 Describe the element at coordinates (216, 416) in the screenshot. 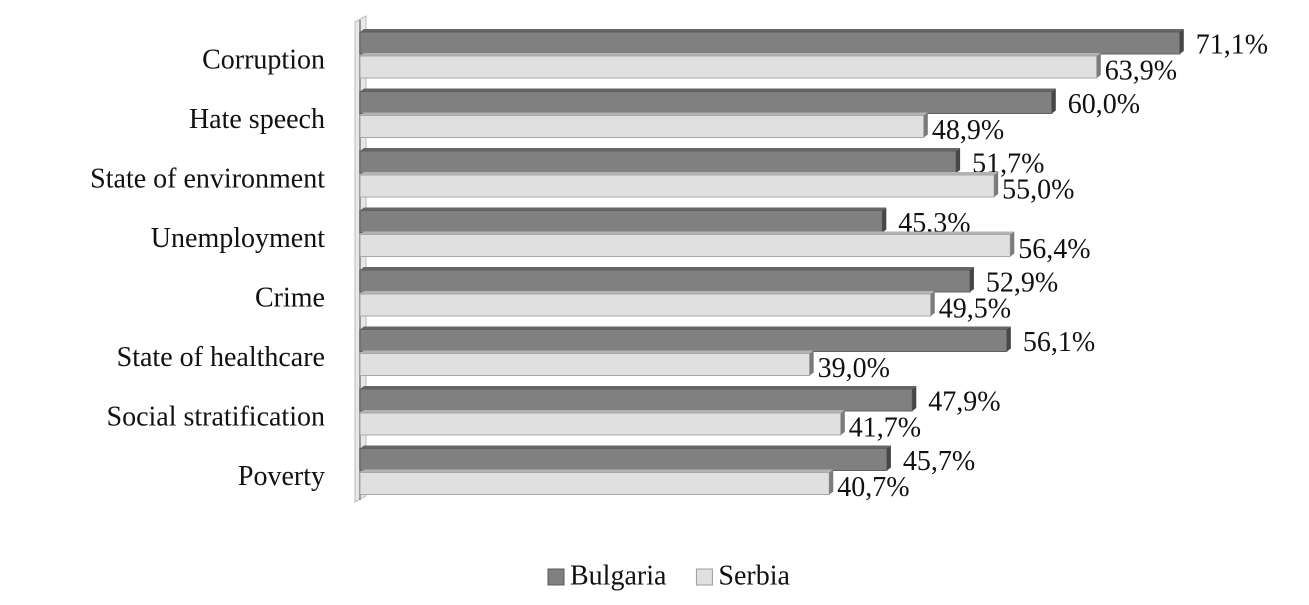

I see `category-label: Social stratification` at that location.